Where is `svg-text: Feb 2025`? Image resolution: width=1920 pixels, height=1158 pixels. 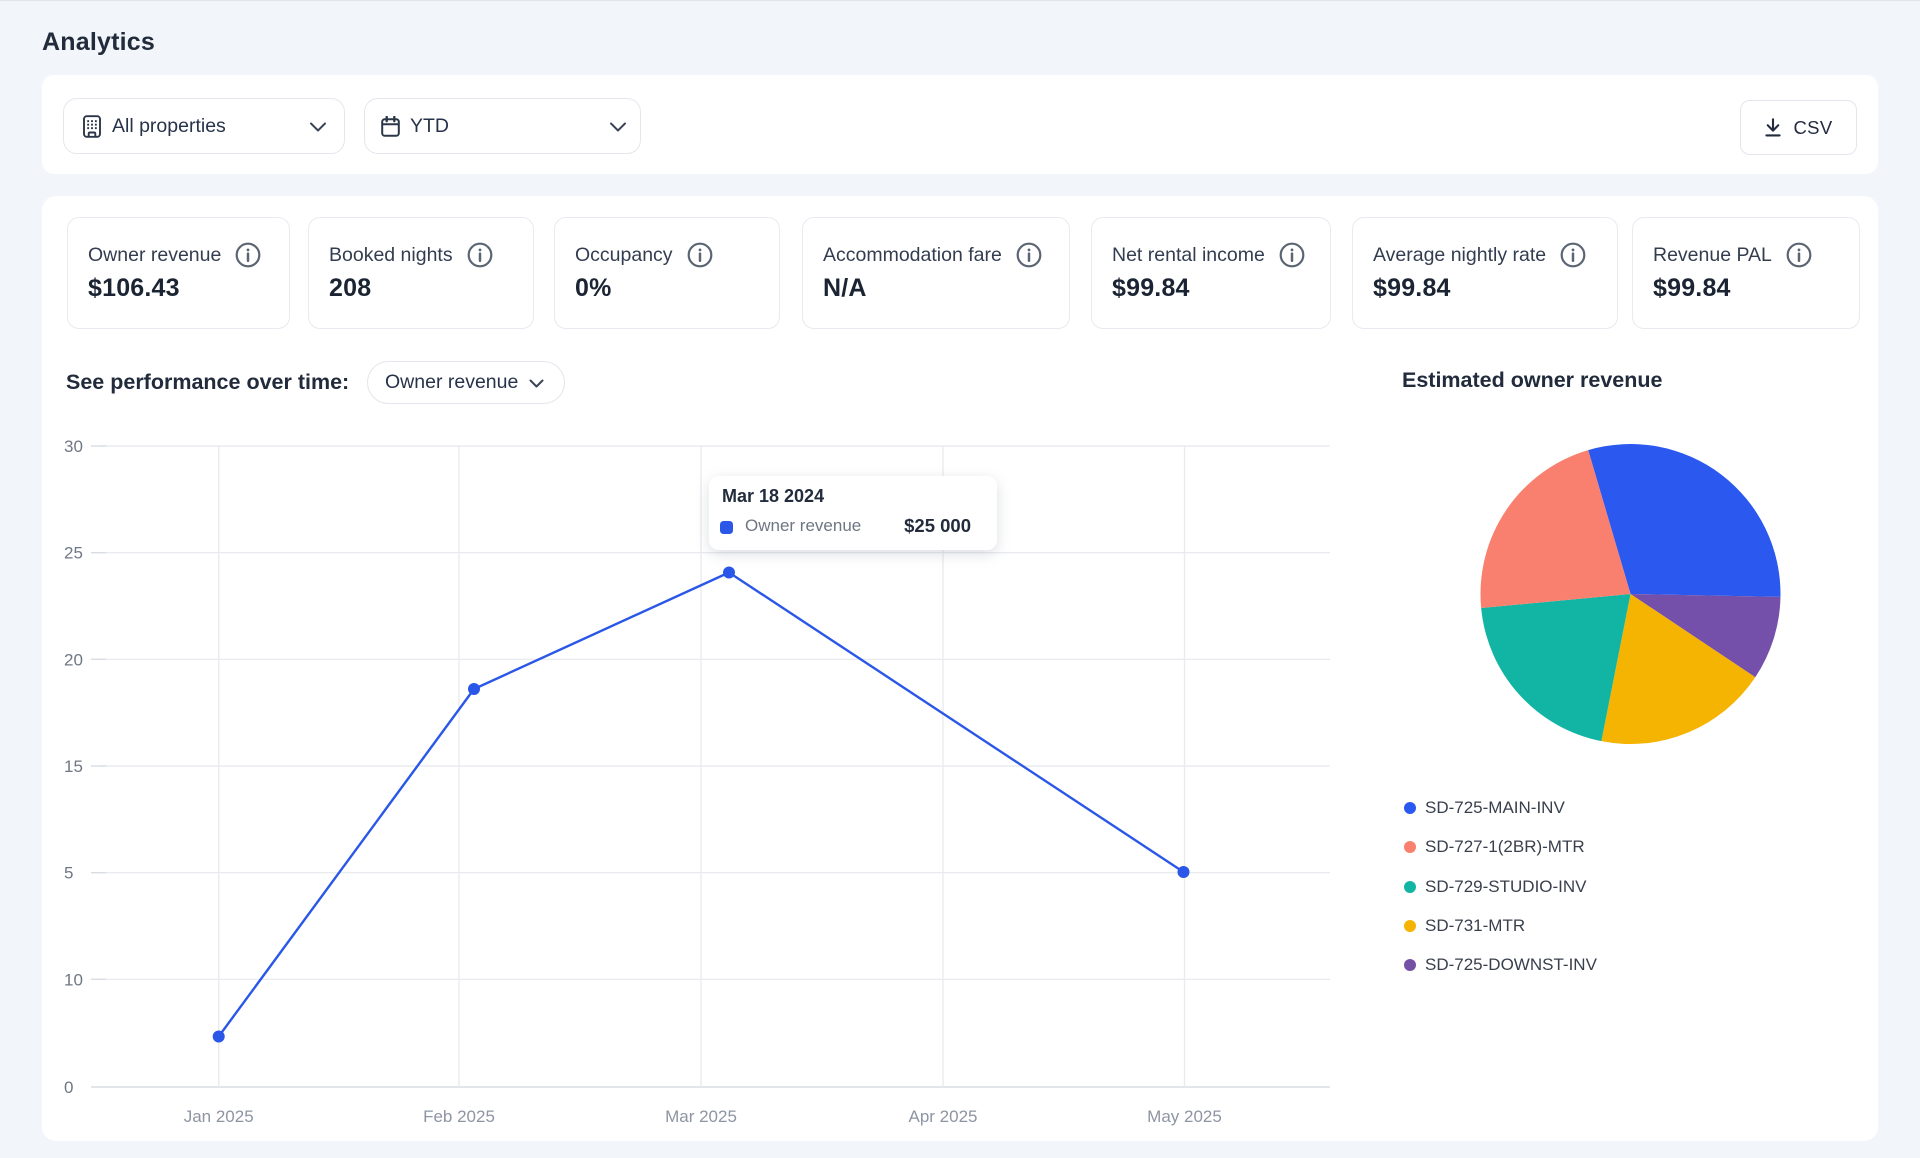 svg-text: Feb 2025 is located at coordinates (459, 1116).